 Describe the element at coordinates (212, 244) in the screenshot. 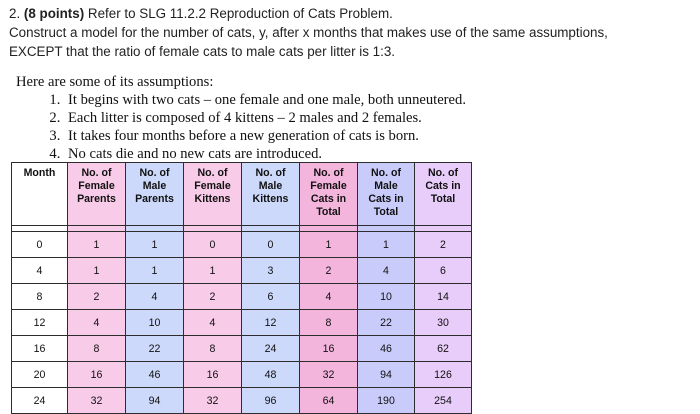

I see `cell-female-kittens: 0` at that location.